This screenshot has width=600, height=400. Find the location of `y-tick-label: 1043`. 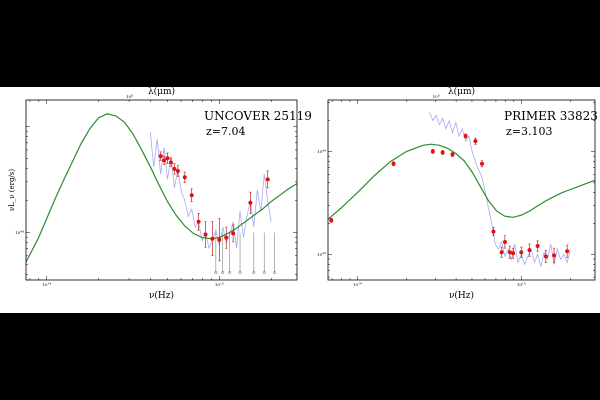

y-tick-label: 1043 is located at coordinates (321, 254).